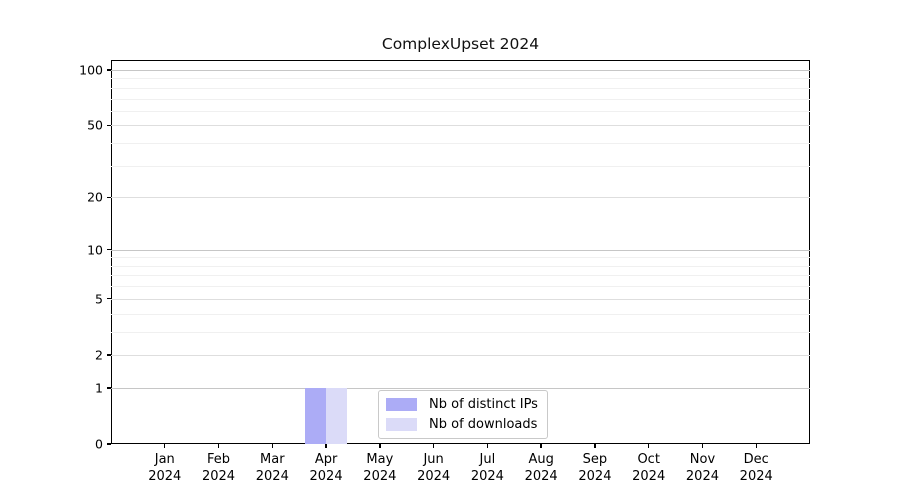  Describe the element at coordinates (99, 388) in the screenshot. I see `y-tick-label: 1` at that location.